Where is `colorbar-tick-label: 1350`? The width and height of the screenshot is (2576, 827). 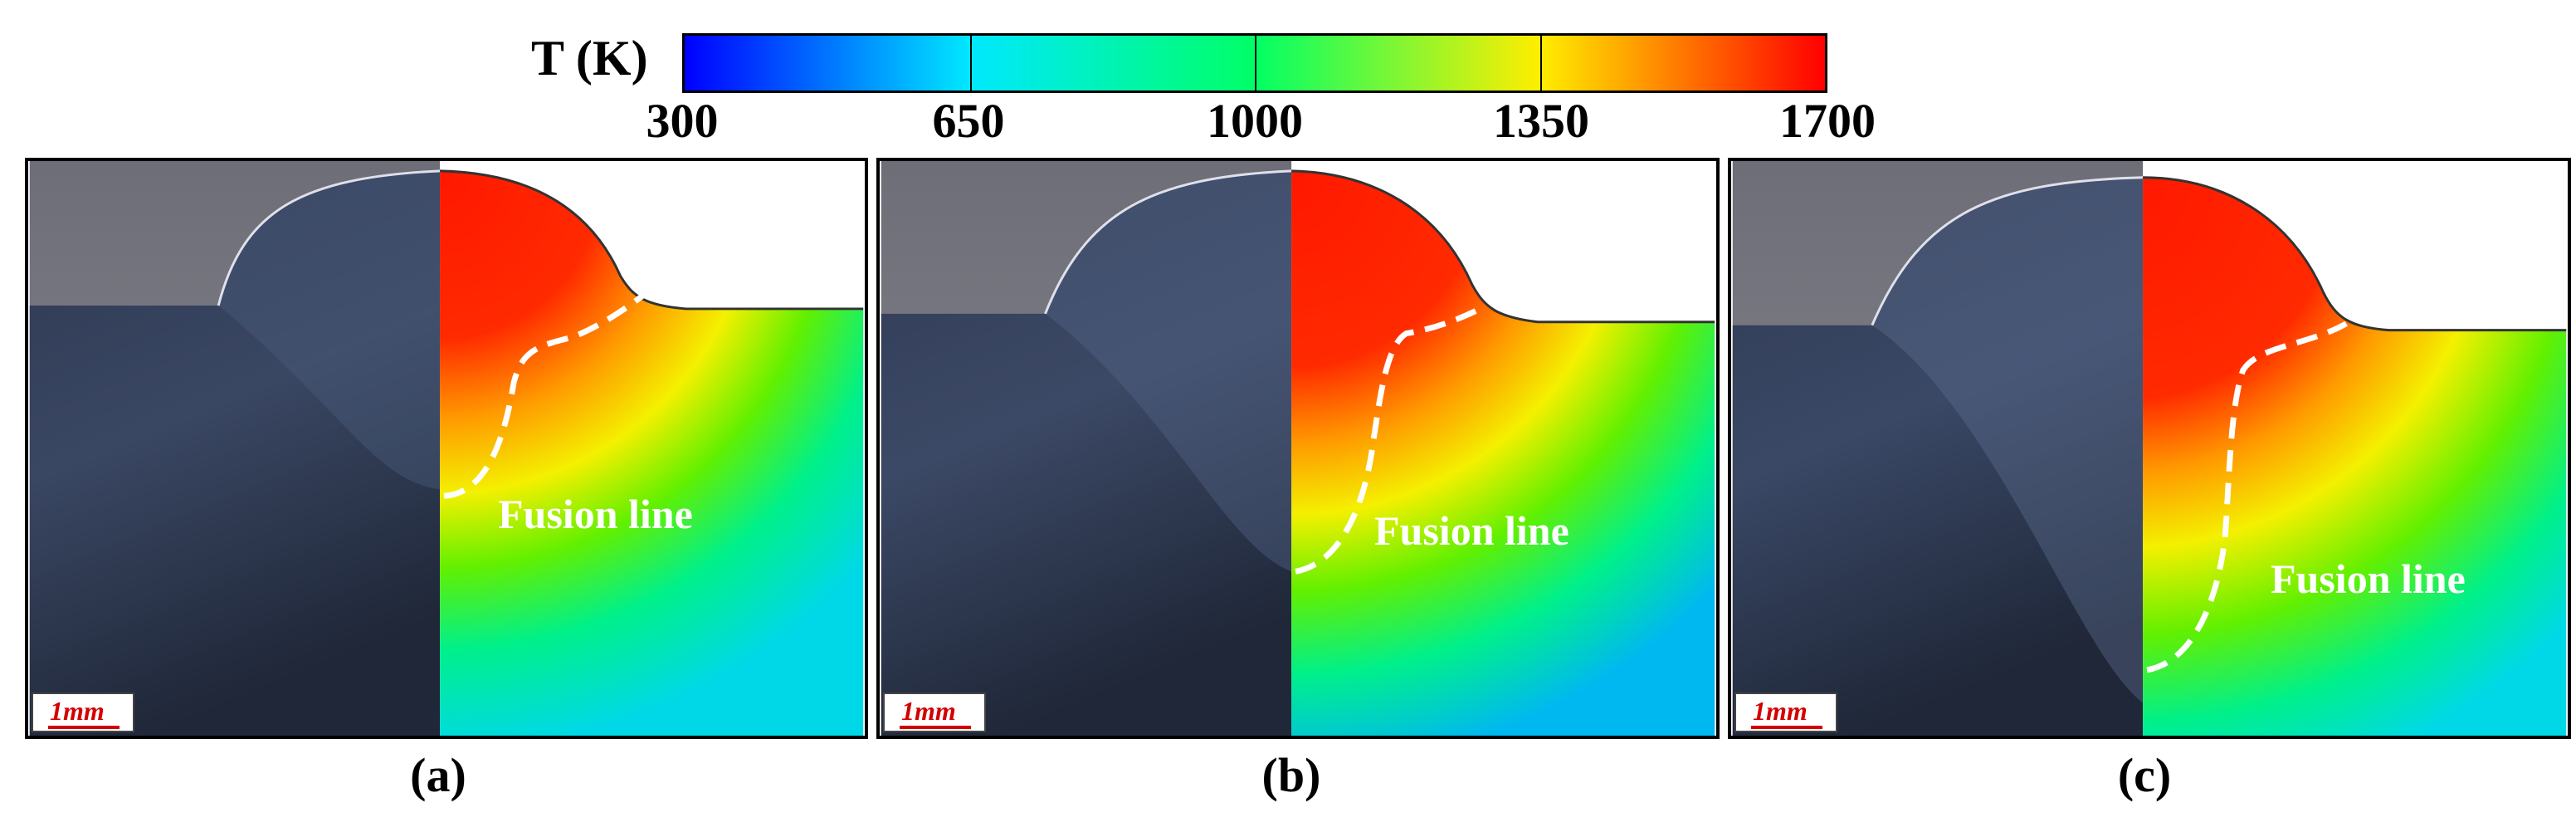
colorbar-tick-label: 1350 is located at coordinates (1541, 121).